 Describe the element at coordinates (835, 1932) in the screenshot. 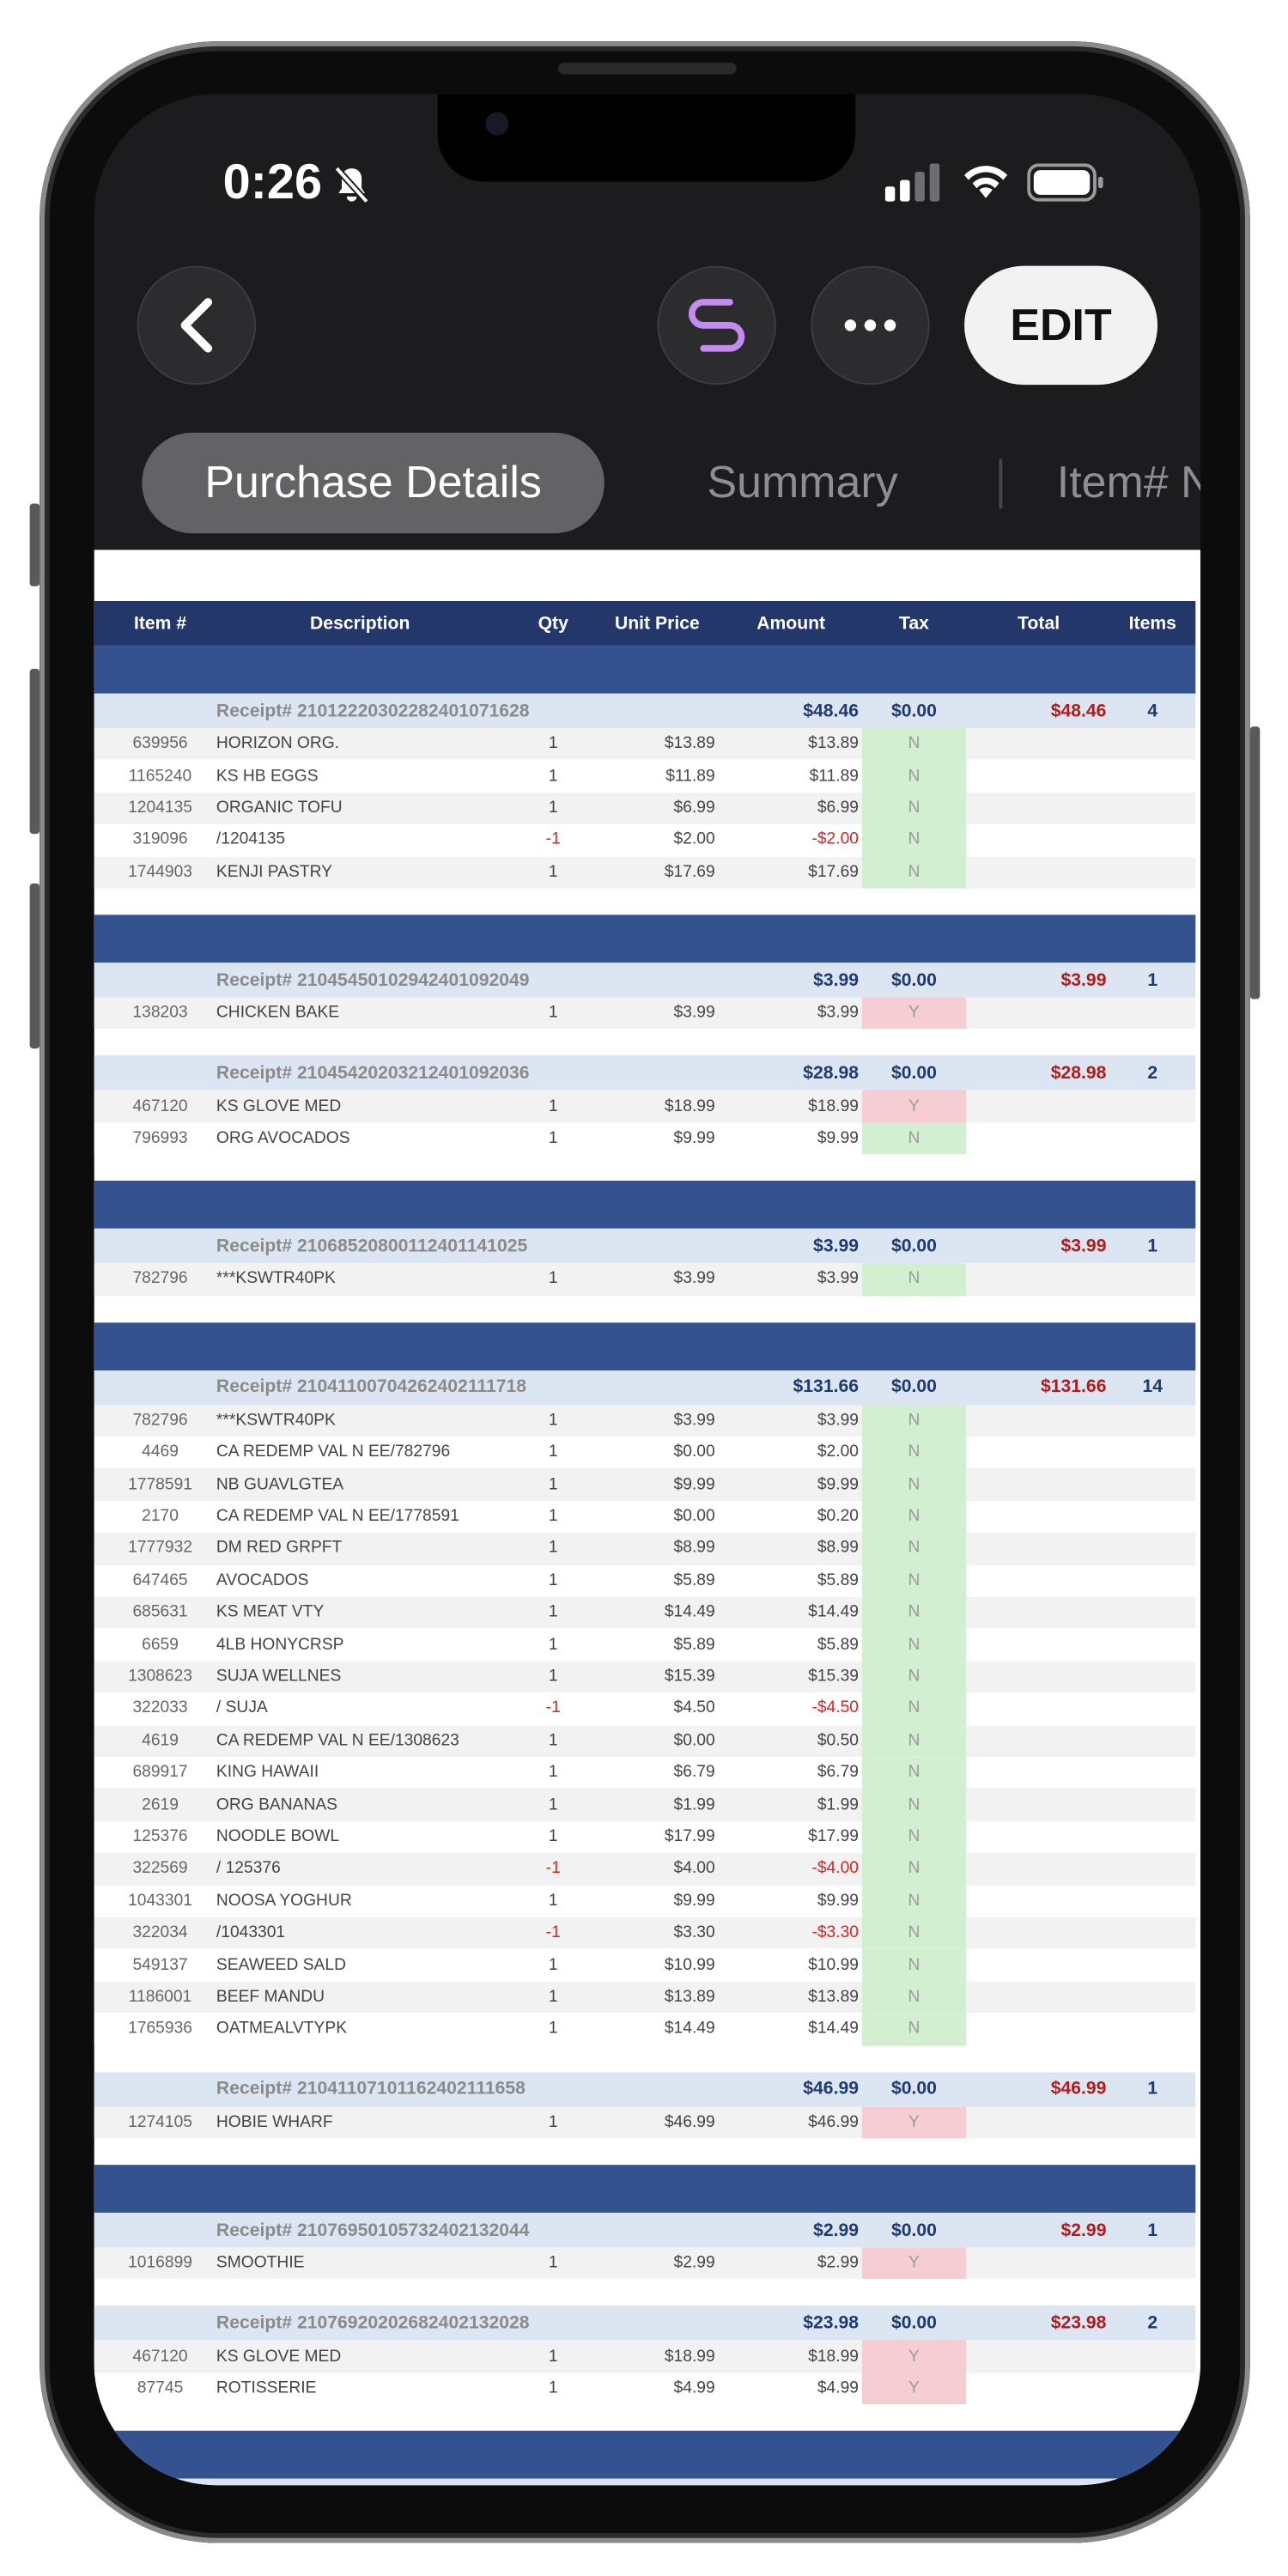

I see `amount: -$3.30` at that location.